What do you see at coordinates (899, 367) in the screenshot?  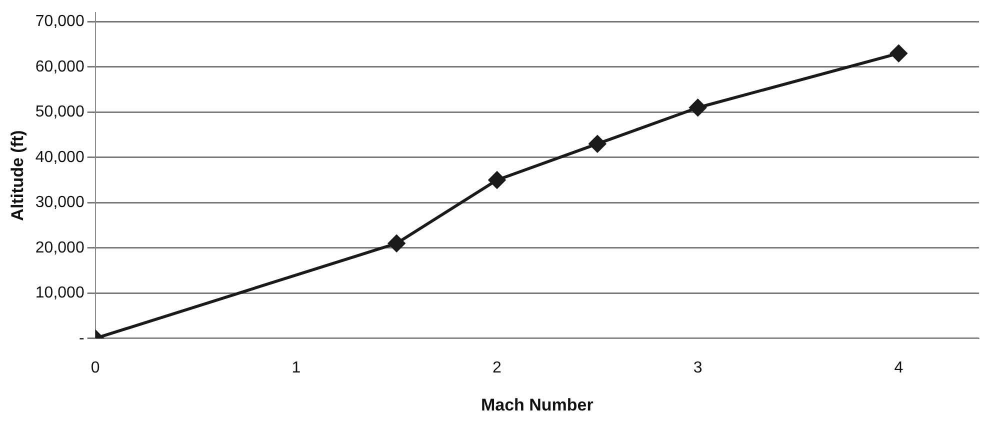 I see `x-tick-label: 4` at bounding box center [899, 367].